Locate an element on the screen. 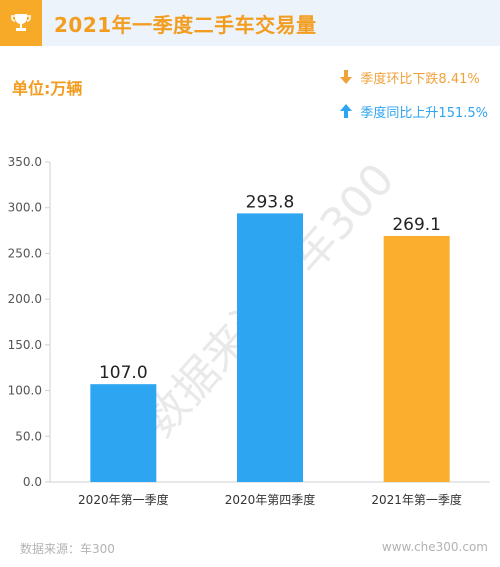  unit-label: 单位:万辆 is located at coordinates (47, 88).